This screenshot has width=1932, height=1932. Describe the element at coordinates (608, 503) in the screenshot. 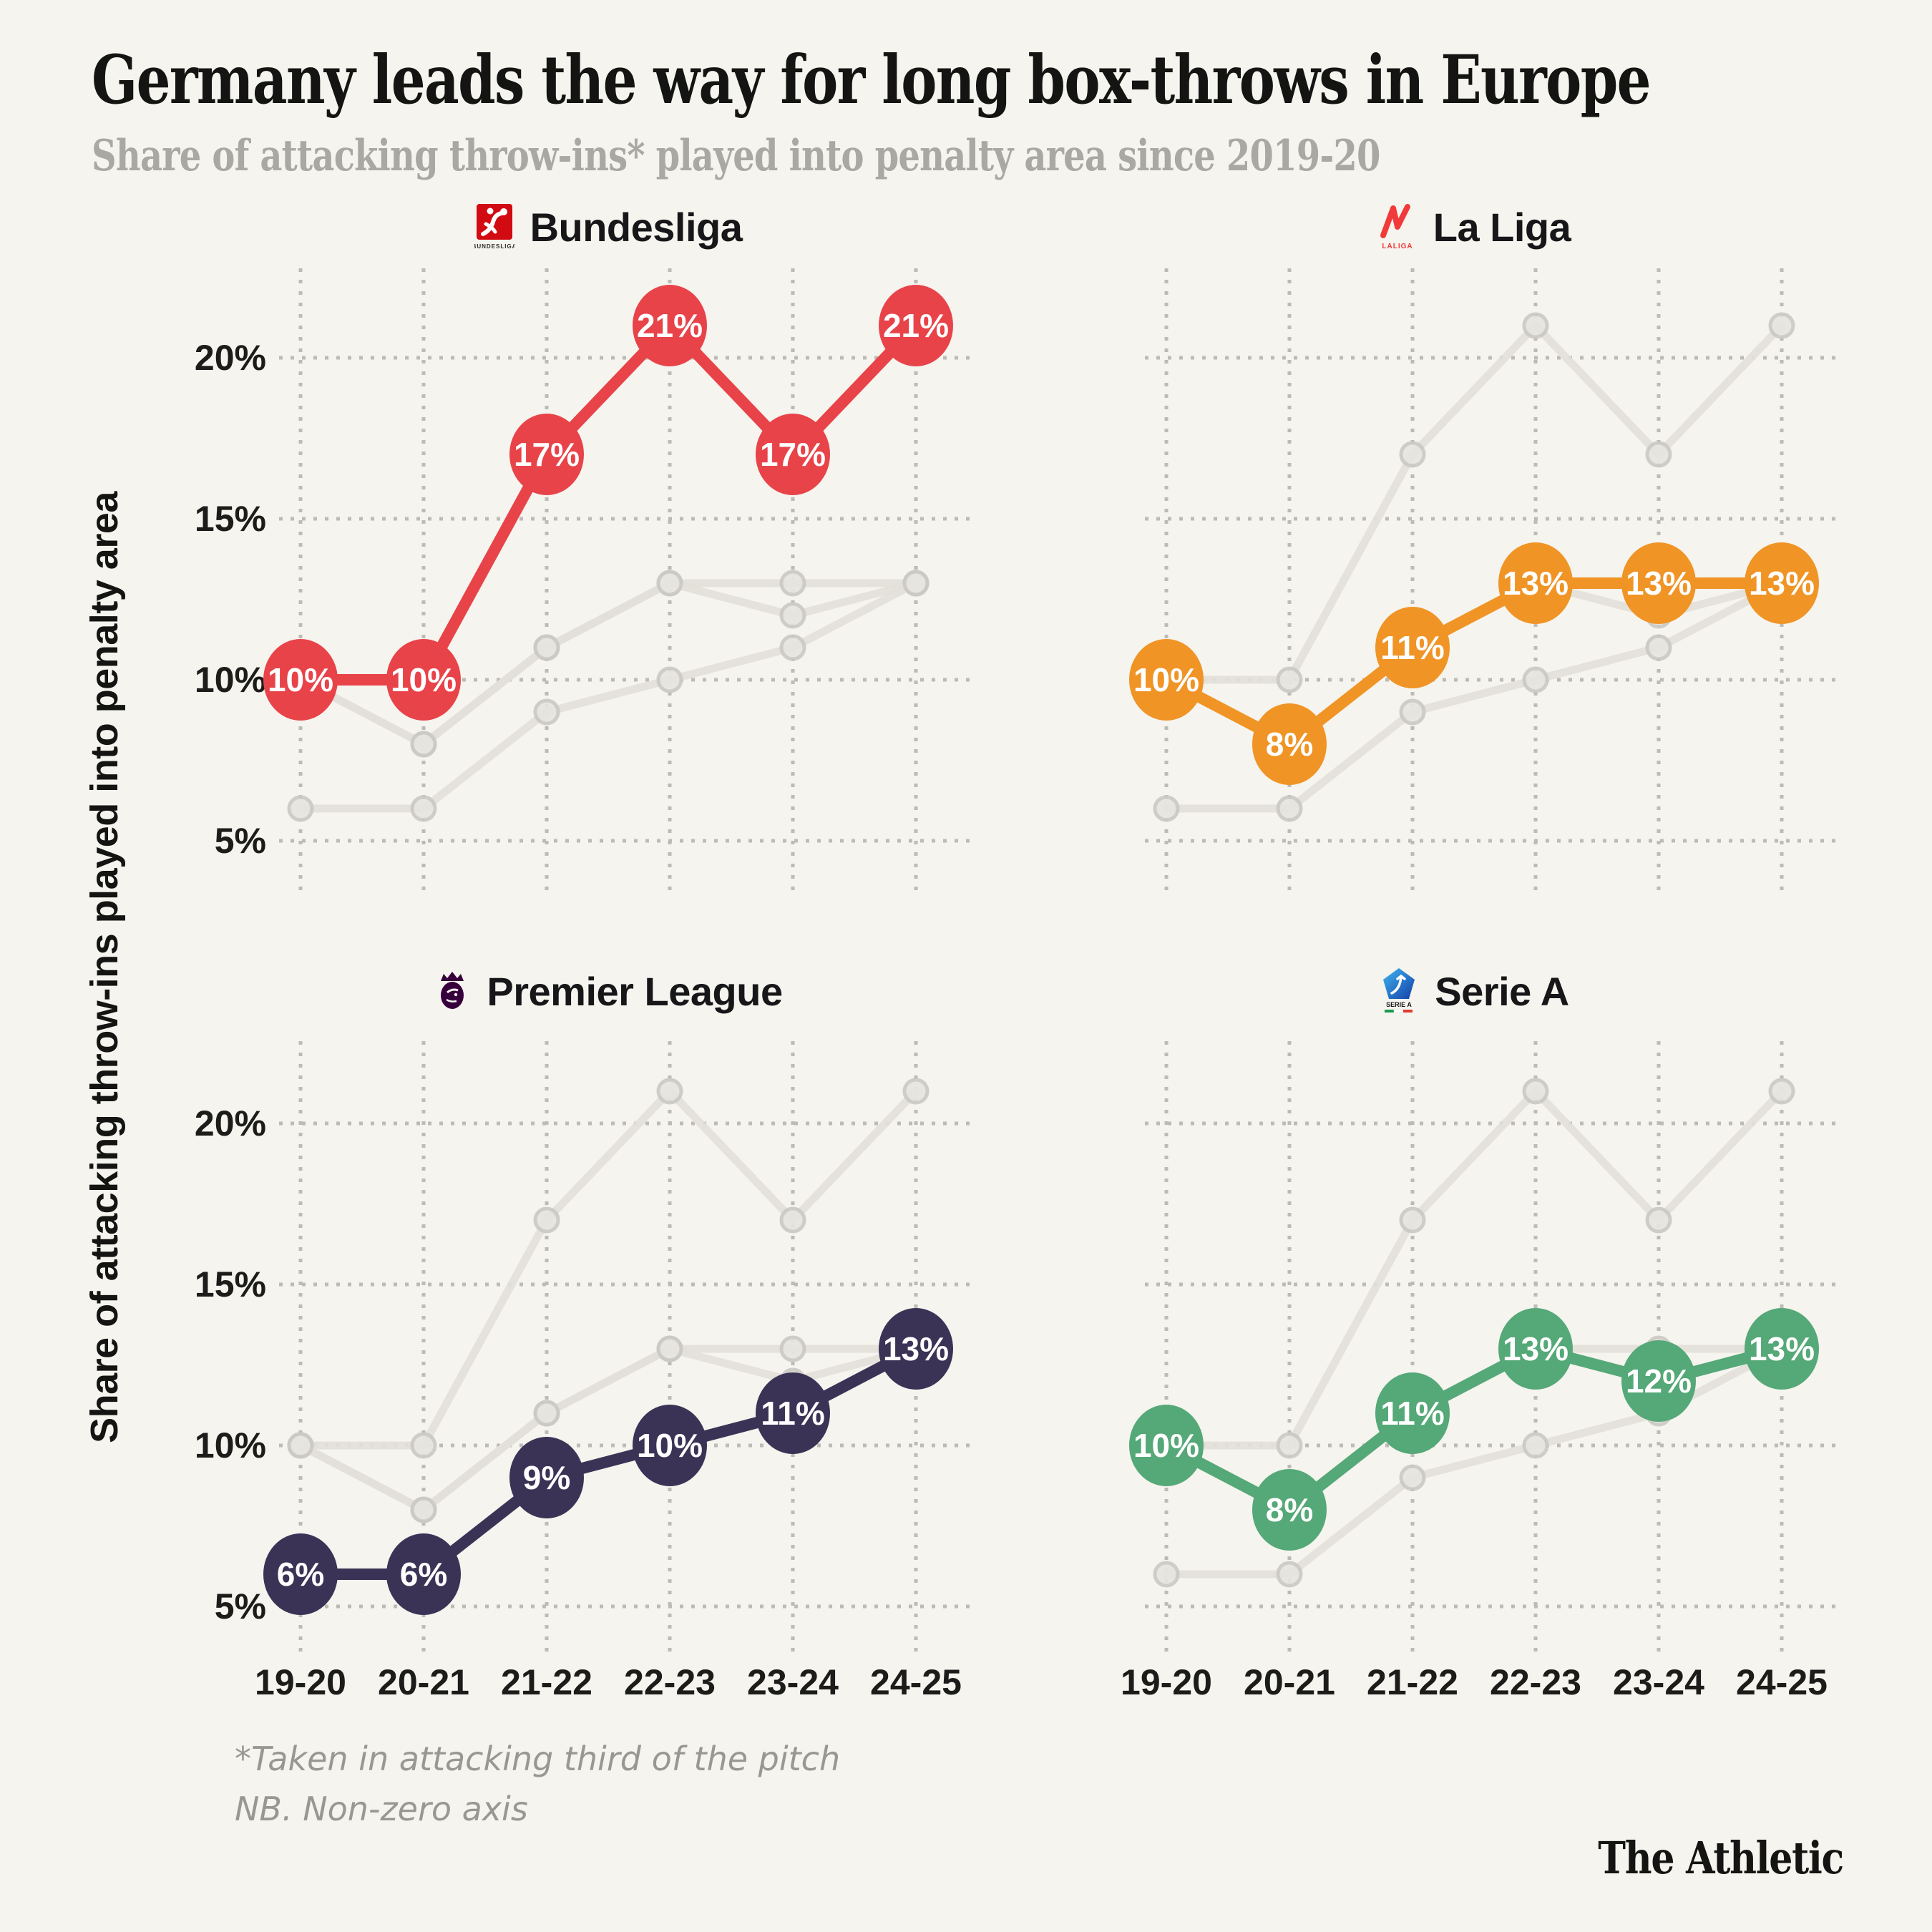

I see `highlight-series-bundesliga: 10% 10% 17% 21% 17% 21%` at that location.